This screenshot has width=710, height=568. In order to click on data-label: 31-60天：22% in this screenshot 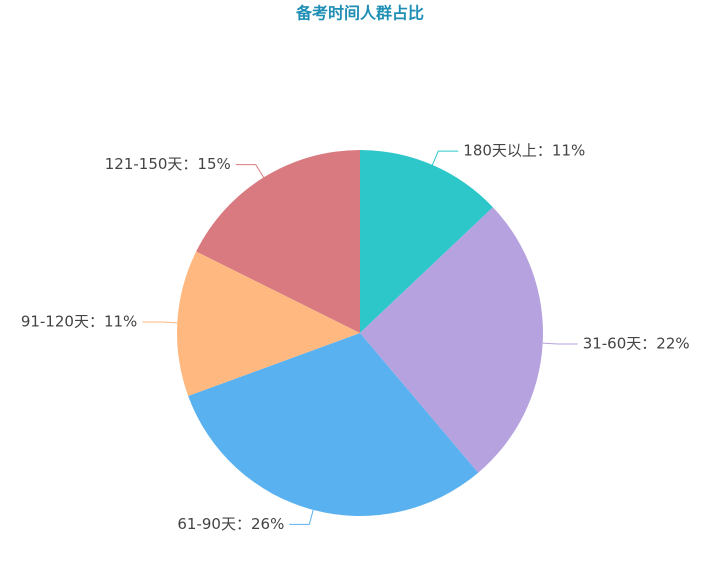, I will do `click(636, 343)`.